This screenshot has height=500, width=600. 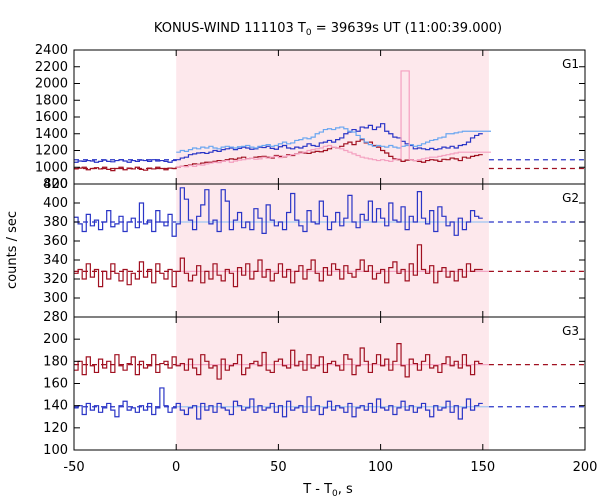 What do you see at coordinates (55, 298) in the screenshot?
I see `y-tick-label: 300` at bounding box center [55, 298].